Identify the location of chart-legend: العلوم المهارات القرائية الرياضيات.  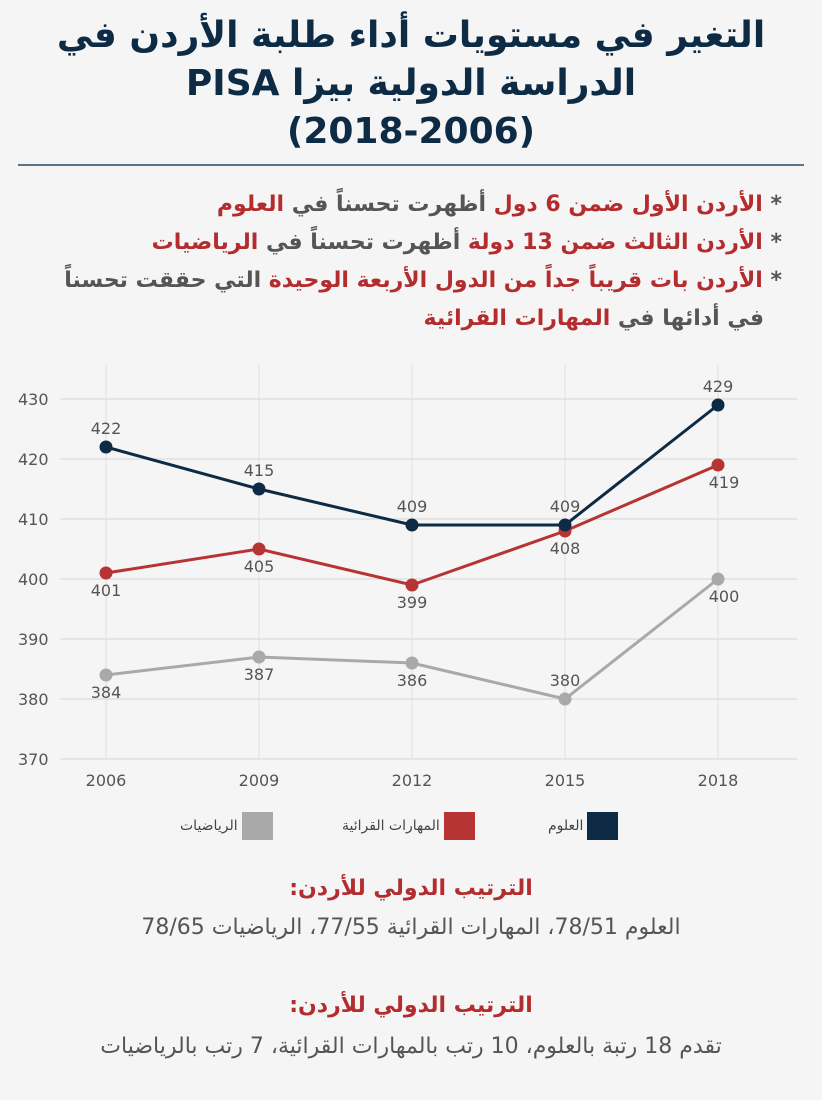
(411, 827).